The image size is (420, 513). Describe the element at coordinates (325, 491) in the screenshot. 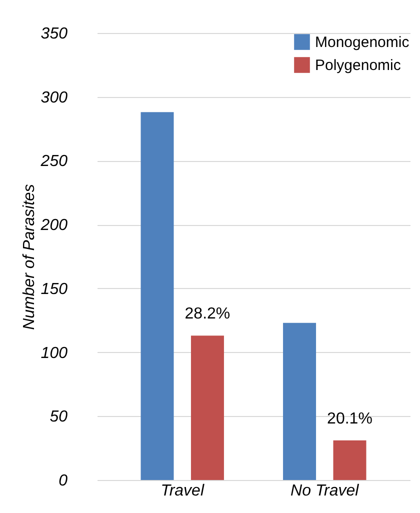

I see `x-tick-label: No Travel` at that location.